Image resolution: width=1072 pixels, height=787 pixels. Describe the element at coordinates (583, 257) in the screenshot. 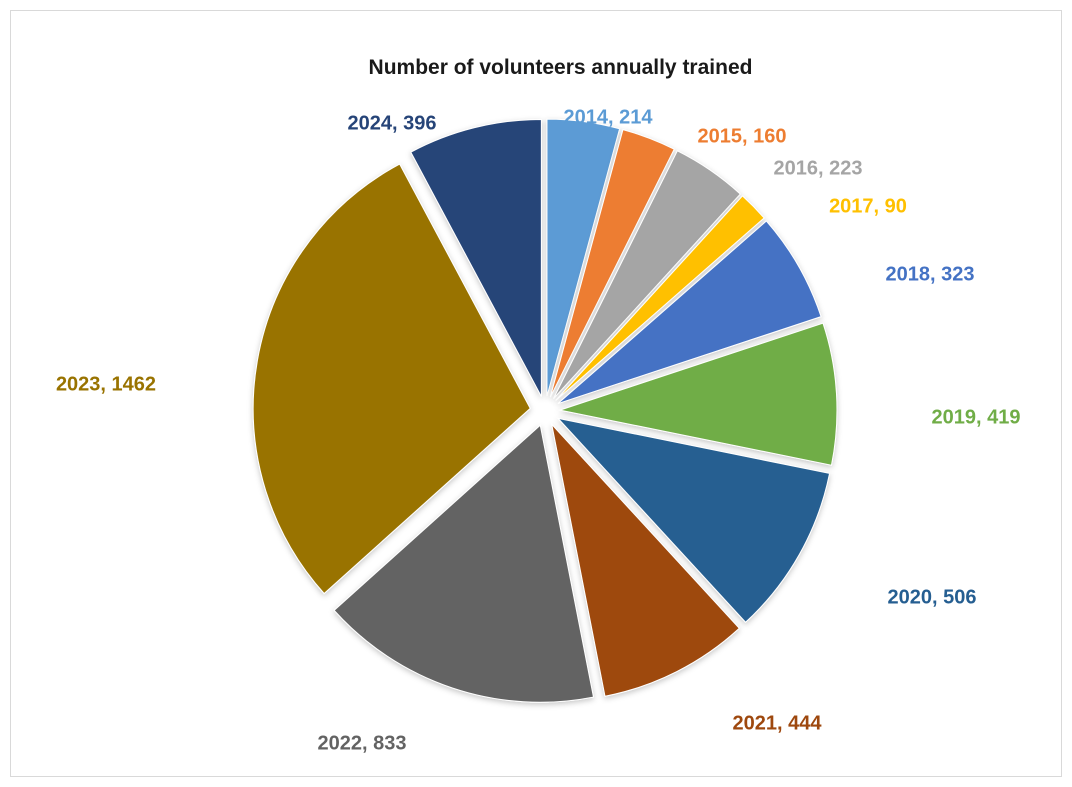

I see `pie-slice-2014` at that location.